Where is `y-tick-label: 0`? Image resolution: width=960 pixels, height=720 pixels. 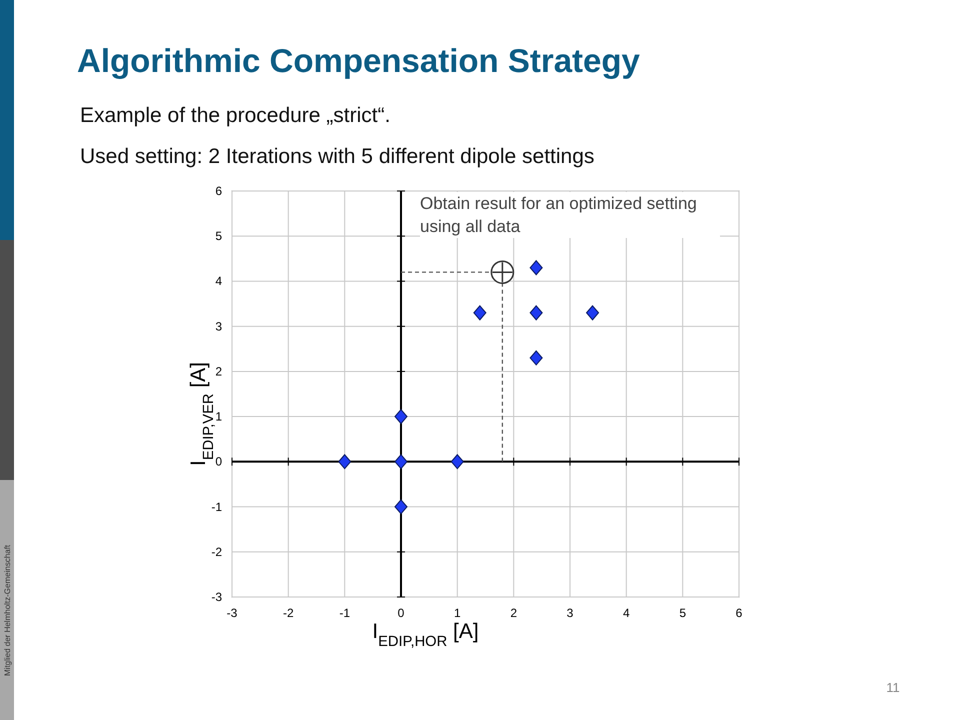
y-tick-label: 0 is located at coordinates (218, 461).